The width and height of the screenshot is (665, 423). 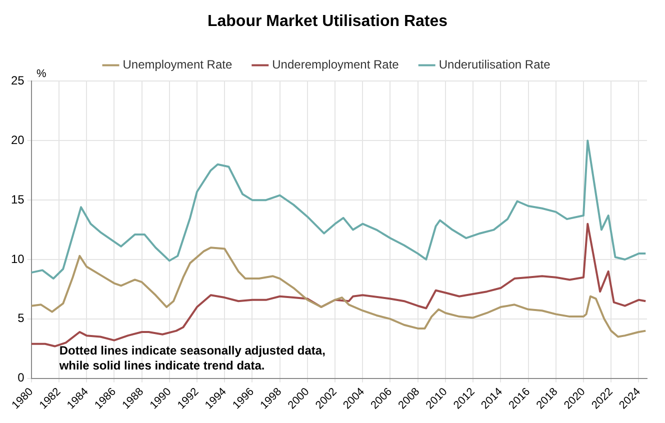 What do you see at coordinates (17, 81) in the screenshot?
I see `y-tick-label: 25` at bounding box center [17, 81].